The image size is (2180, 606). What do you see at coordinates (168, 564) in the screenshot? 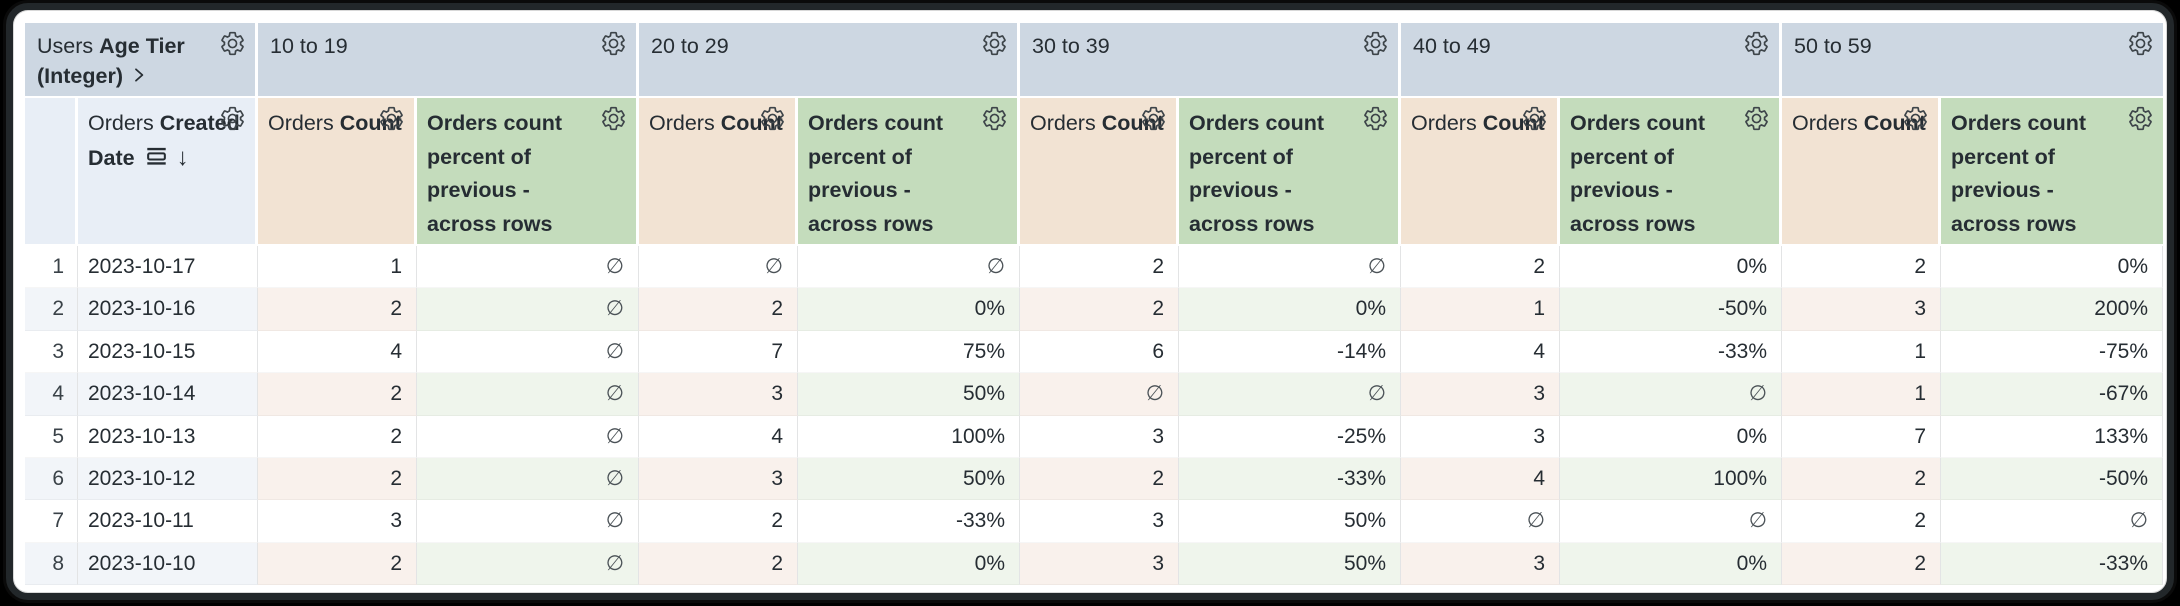
I see `date-cell: 2023-10-10` at bounding box center [168, 564].